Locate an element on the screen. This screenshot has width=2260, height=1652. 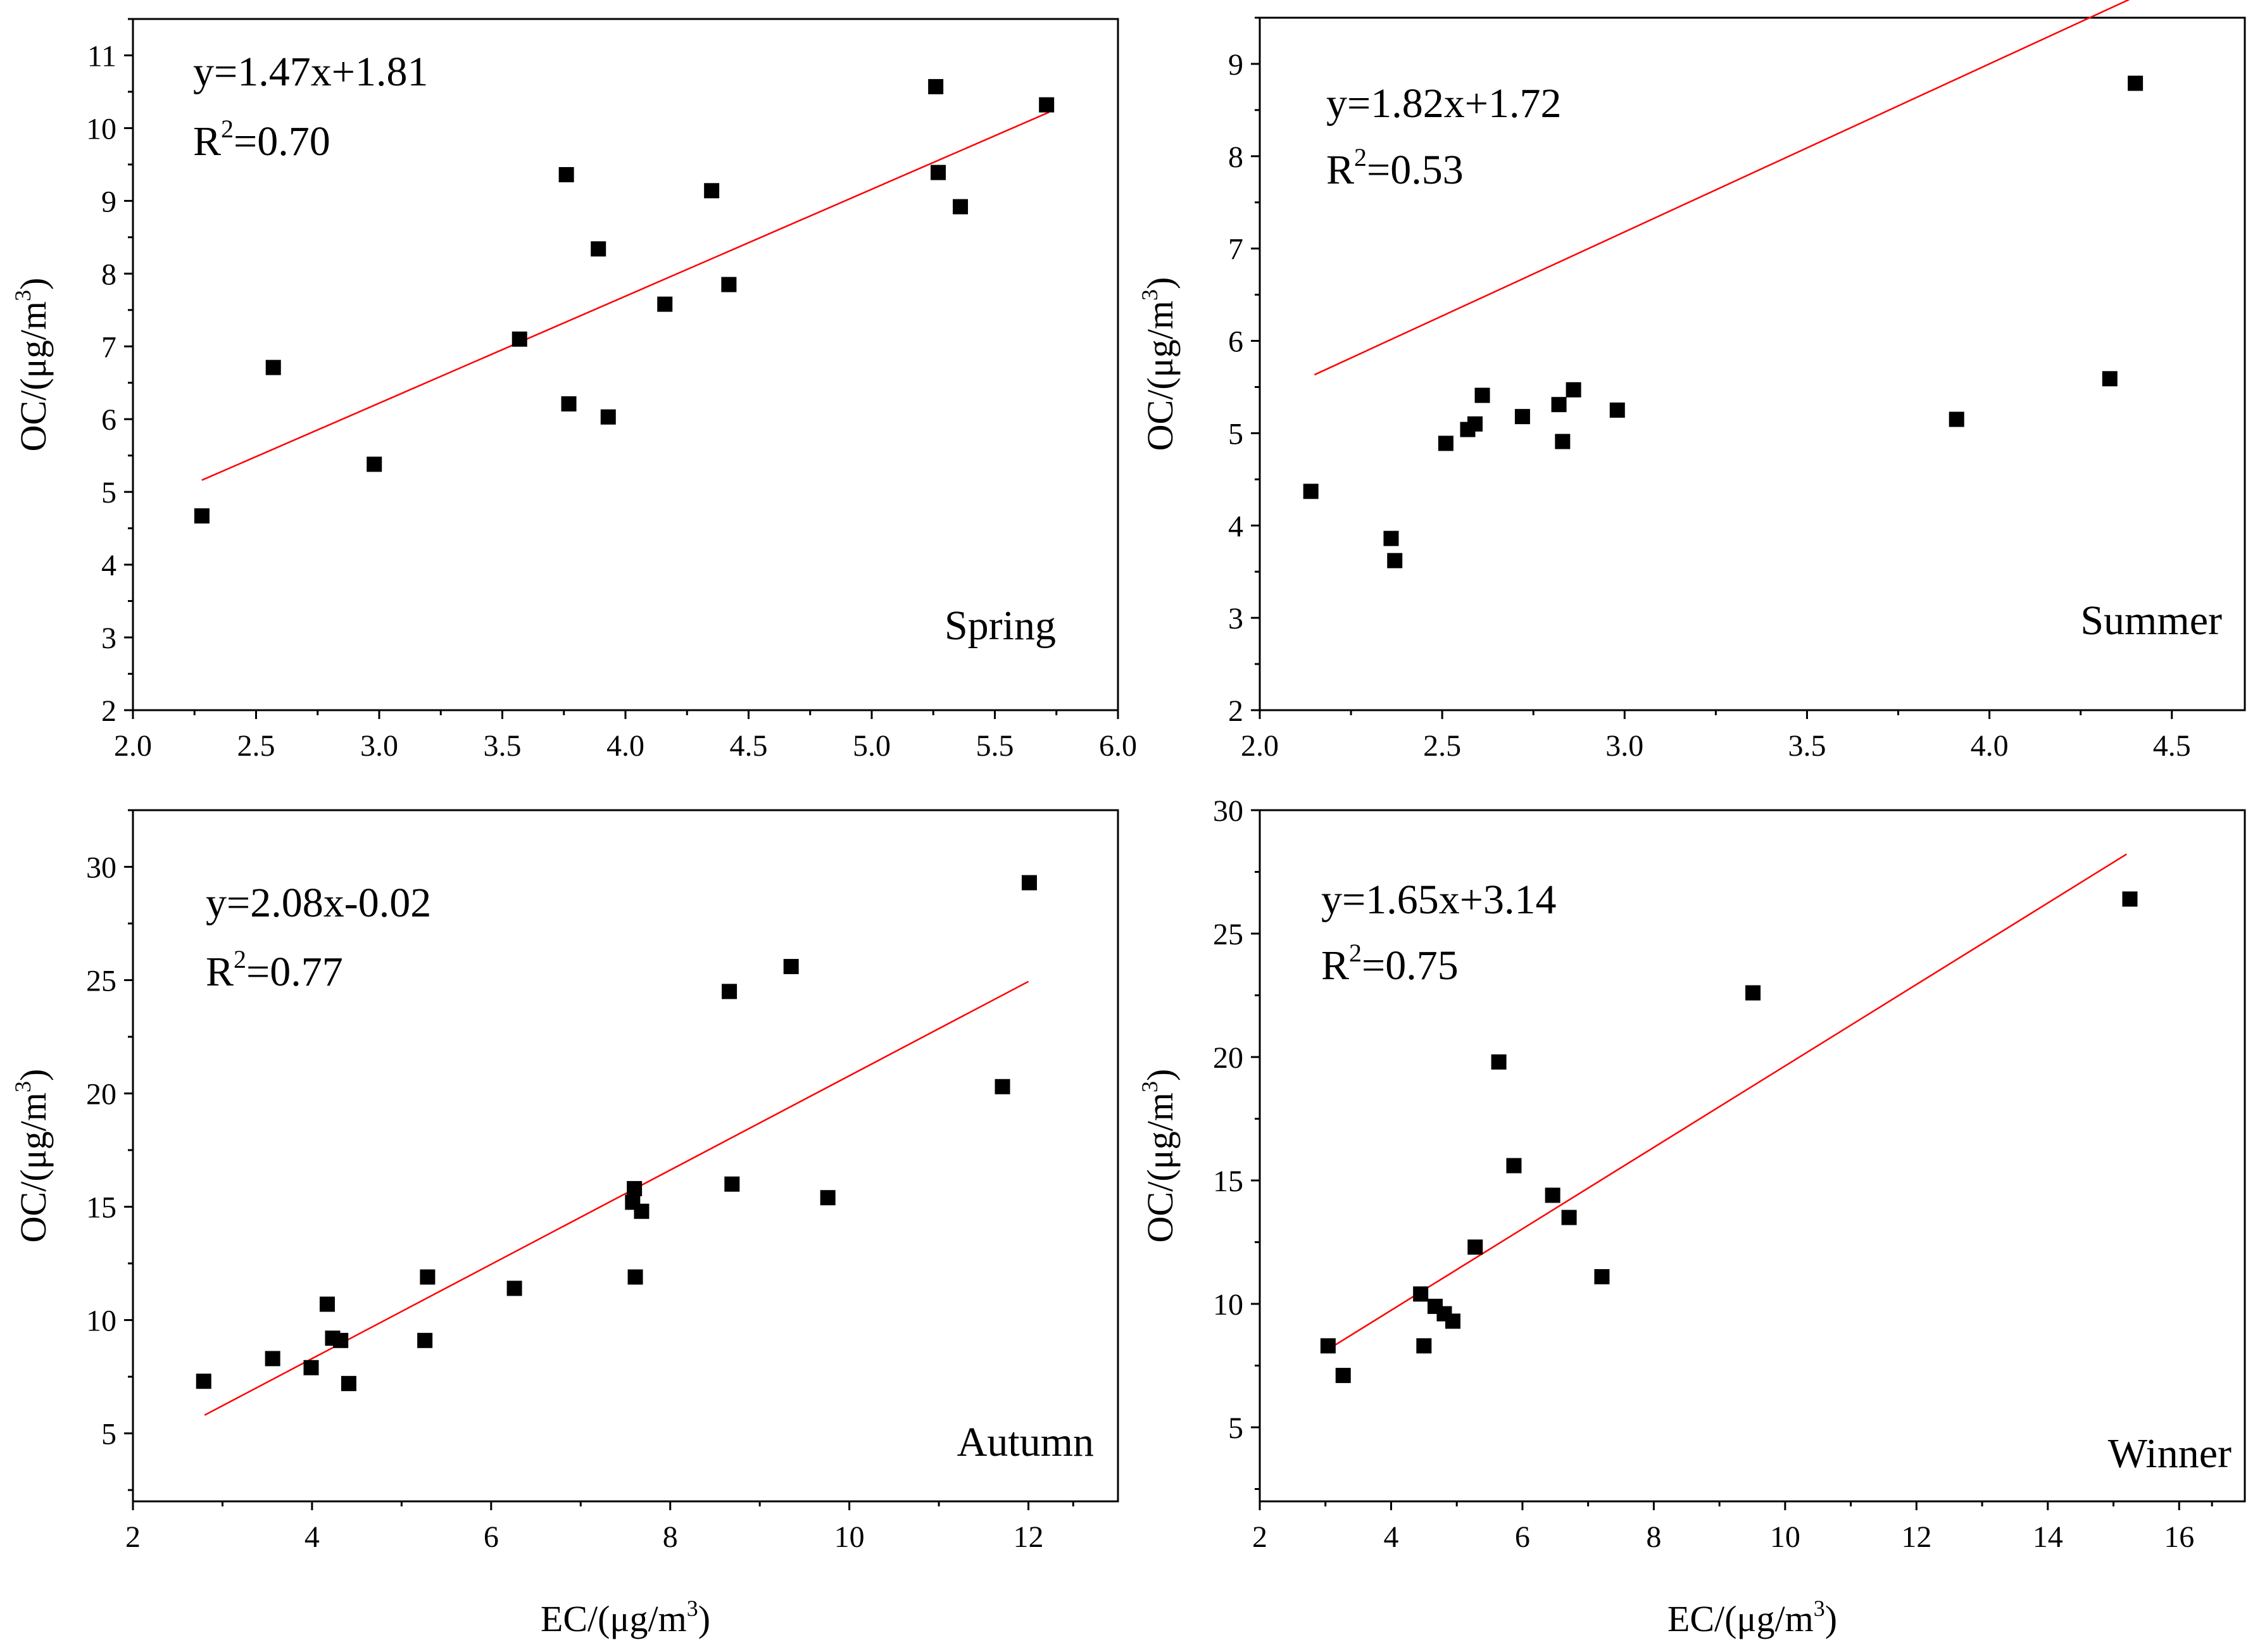
x-tick-label: 4 is located at coordinates (1390, 1537).